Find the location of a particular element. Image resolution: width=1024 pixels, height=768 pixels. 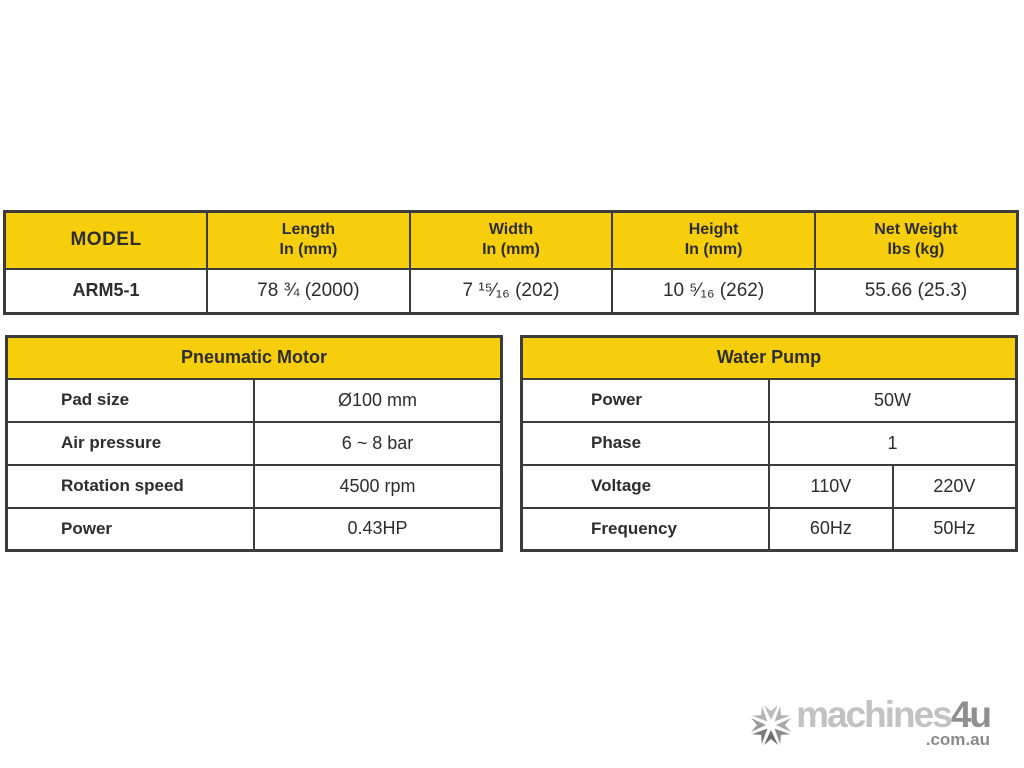

voltage-value-1: 110V is located at coordinates (831, 486).